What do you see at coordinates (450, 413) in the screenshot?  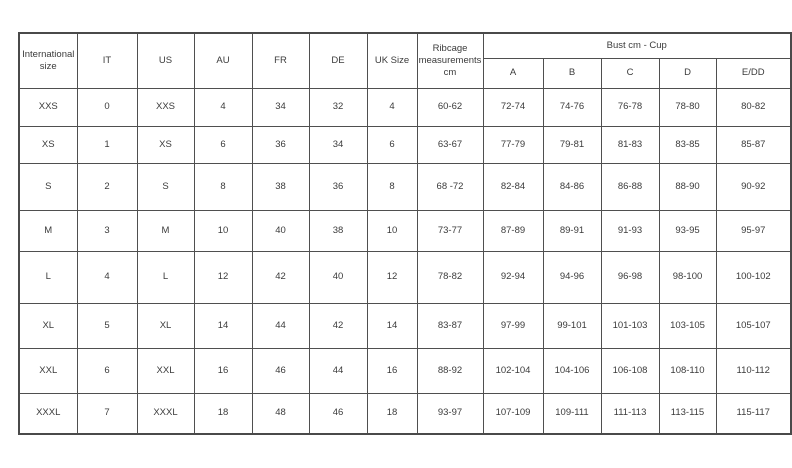 I see `cell-ribcage: 93-97` at bounding box center [450, 413].